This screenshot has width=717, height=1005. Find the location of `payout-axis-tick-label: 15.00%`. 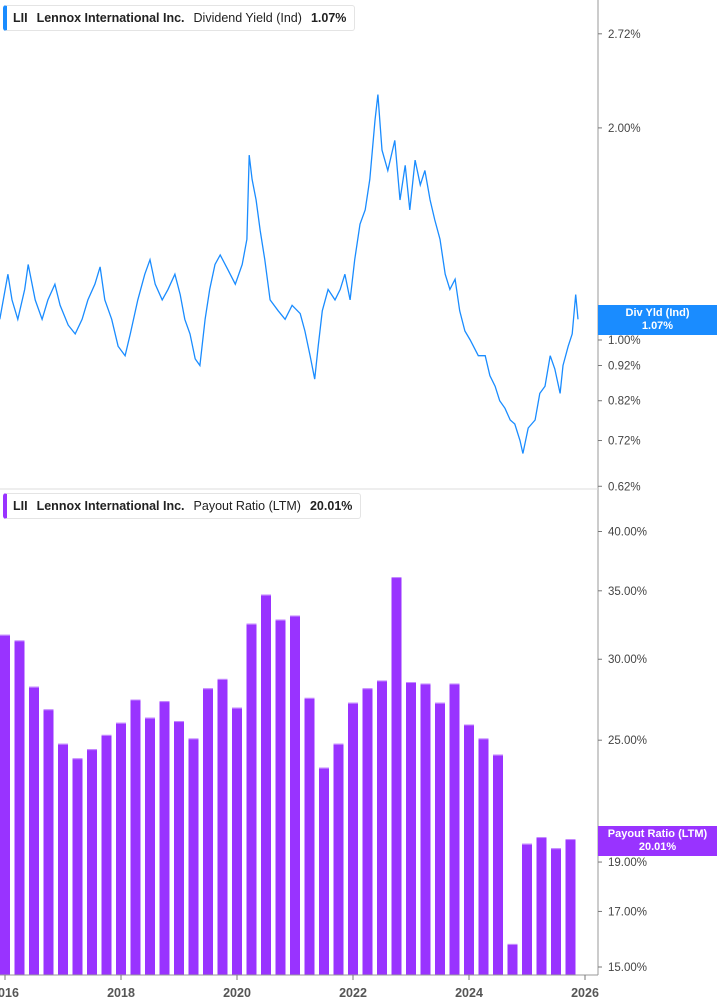

payout-axis-tick-label: 15.00% is located at coordinates (627, 968).